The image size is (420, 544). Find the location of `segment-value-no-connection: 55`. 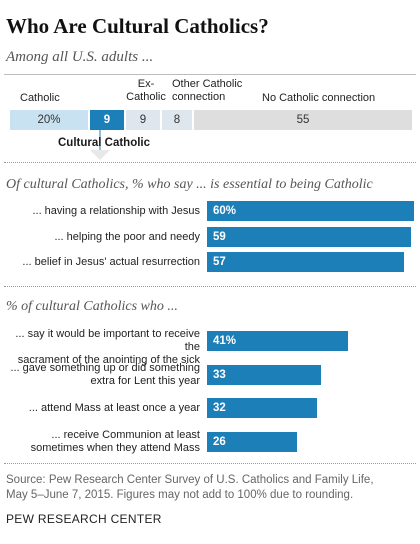

segment-value-no-connection: 55 is located at coordinates (303, 120).